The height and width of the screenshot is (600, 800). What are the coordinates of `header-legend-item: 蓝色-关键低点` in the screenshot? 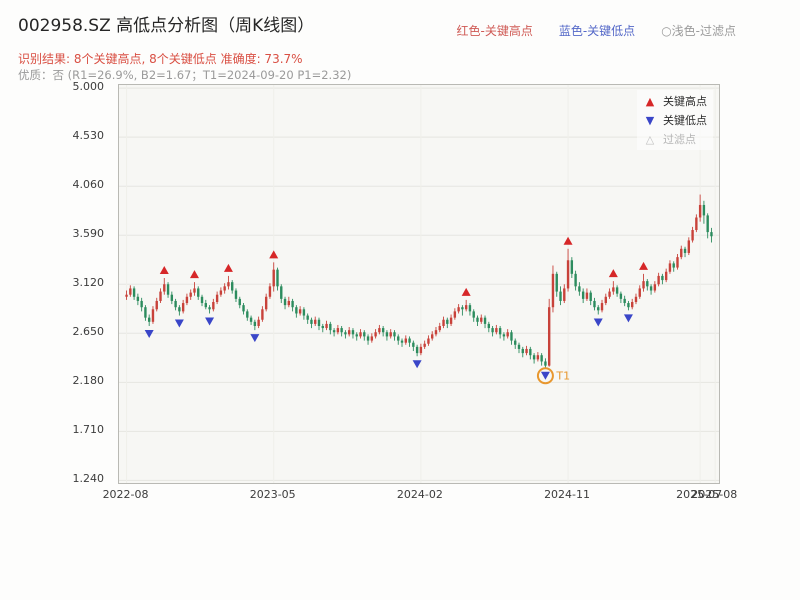 It's located at (597, 31).